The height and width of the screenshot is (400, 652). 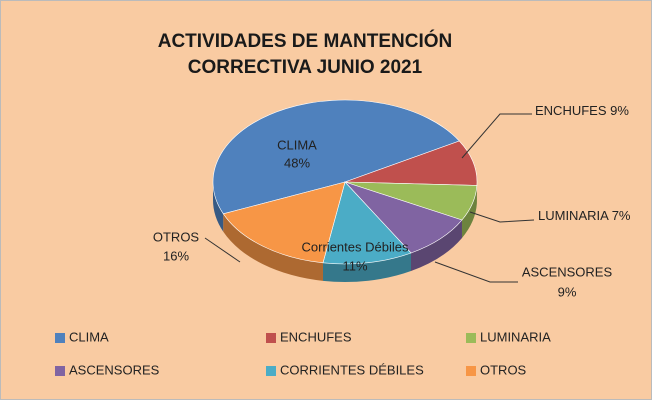 I want to click on slice-value: 48%, so click(x=297, y=162).